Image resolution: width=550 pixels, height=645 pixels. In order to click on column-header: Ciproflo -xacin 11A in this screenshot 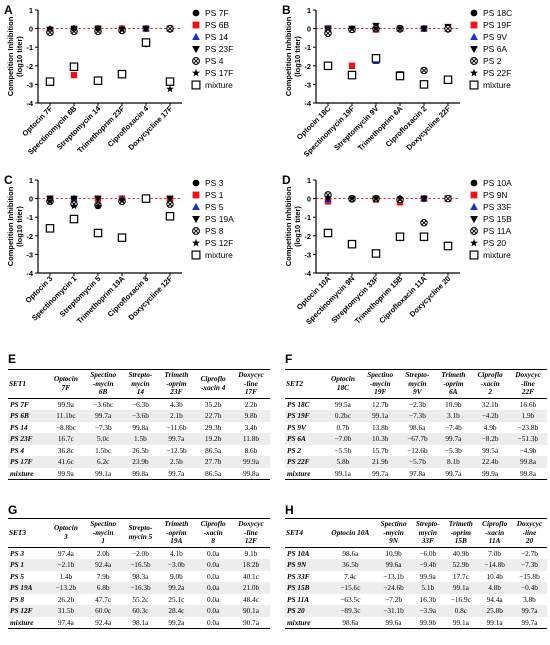, I will do `click(494, 533)`.